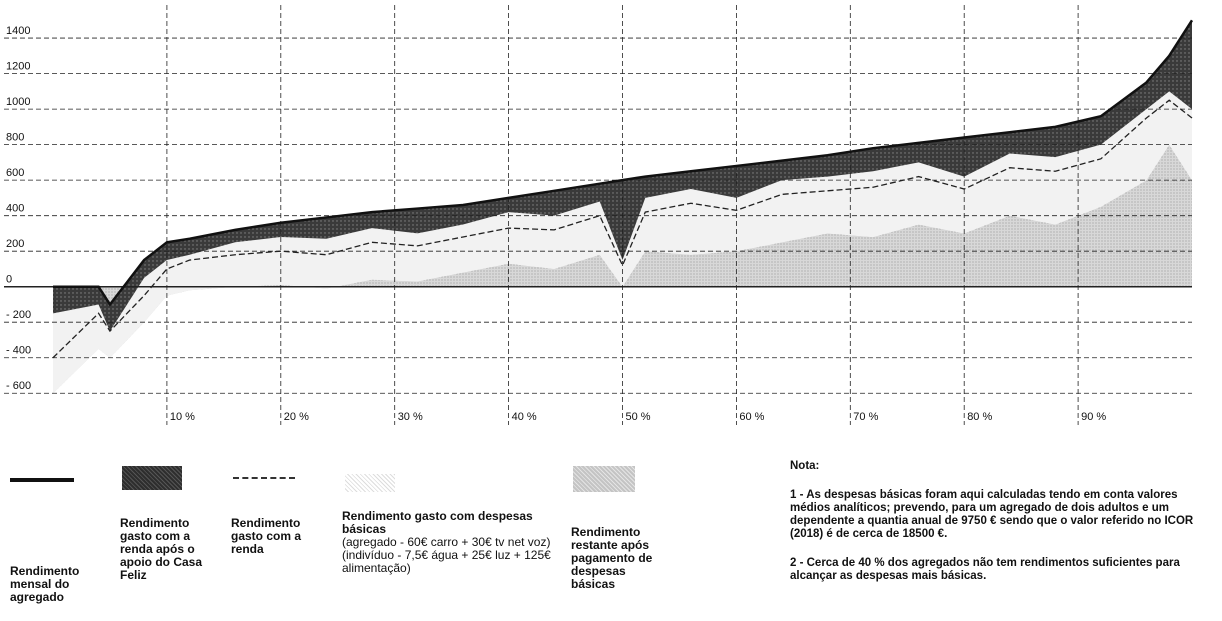 This screenshot has height=621, width=1222. What do you see at coordinates (979, 417) in the screenshot?
I see `x-tick-label: 80 %` at bounding box center [979, 417].